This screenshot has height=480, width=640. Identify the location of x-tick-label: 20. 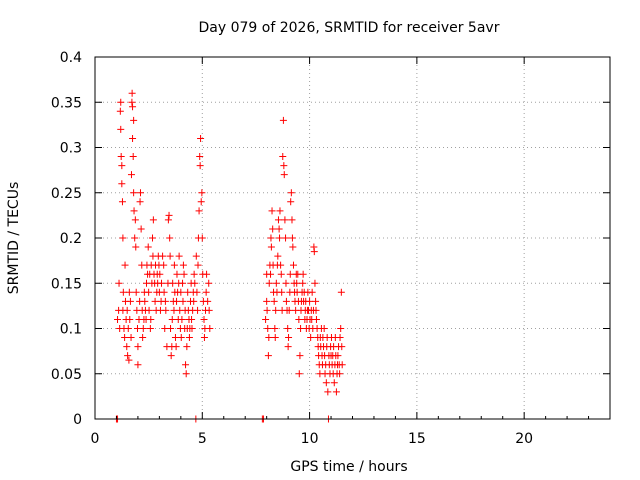
(524, 439).